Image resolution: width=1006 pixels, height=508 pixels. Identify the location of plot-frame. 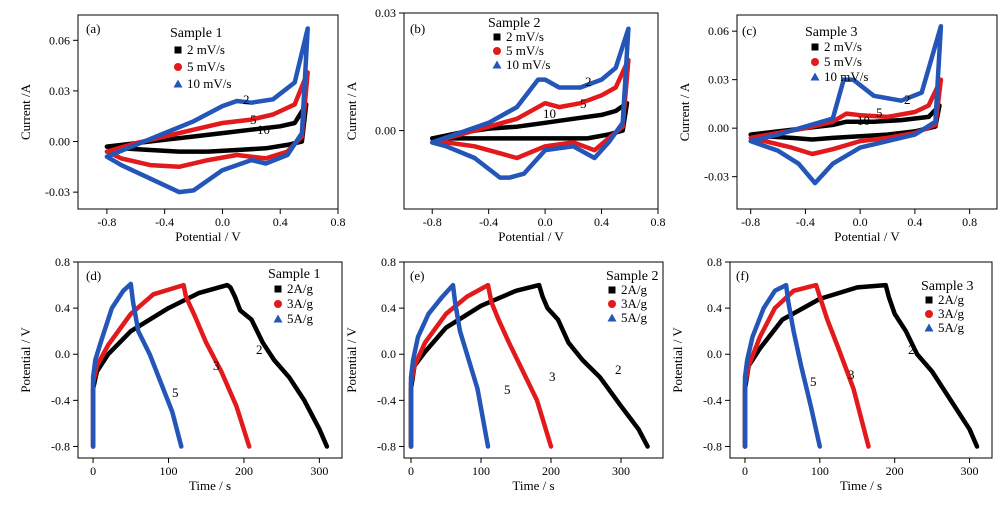
(208, 112).